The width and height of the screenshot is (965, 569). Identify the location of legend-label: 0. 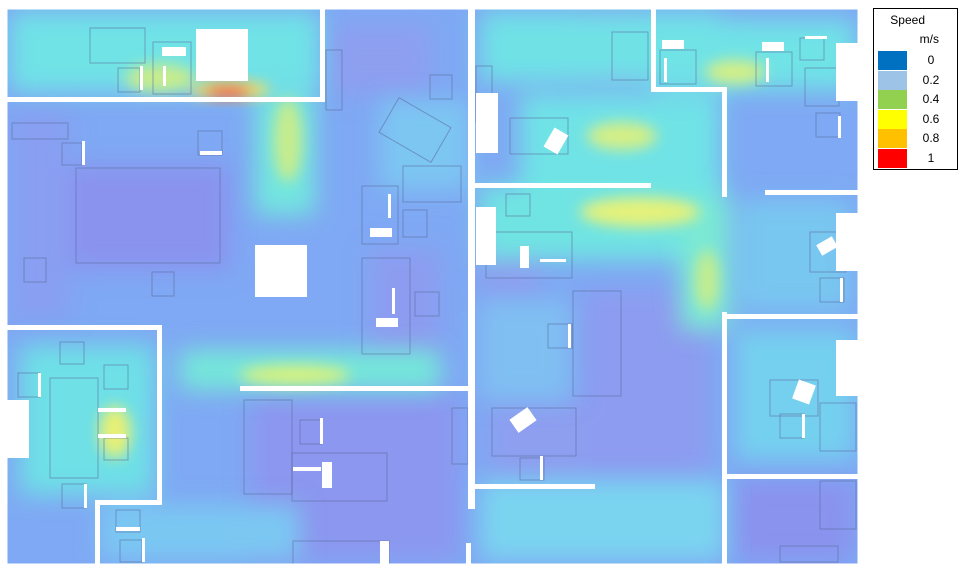
(931, 60).